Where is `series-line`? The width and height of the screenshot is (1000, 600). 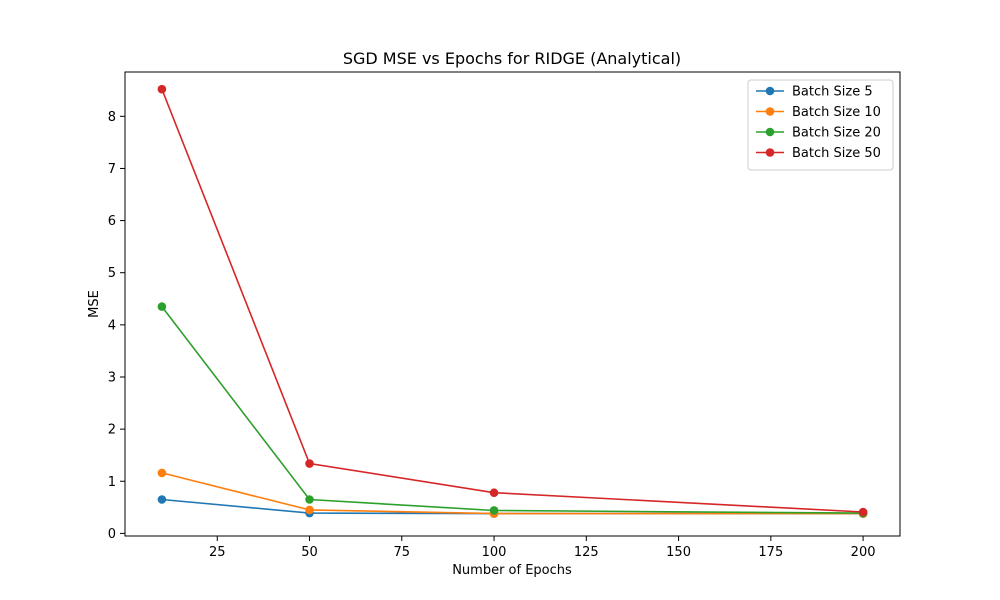 series-line is located at coordinates (512, 493).